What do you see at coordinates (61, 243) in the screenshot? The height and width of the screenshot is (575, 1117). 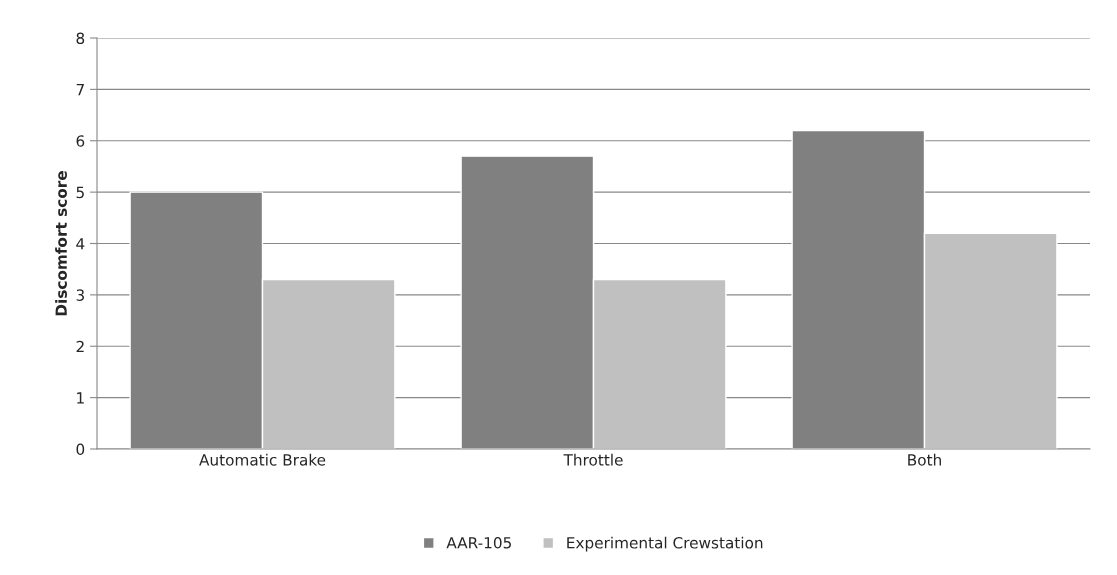 I see `y-axis-title: Discomfort score` at bounding box center [61, 243].